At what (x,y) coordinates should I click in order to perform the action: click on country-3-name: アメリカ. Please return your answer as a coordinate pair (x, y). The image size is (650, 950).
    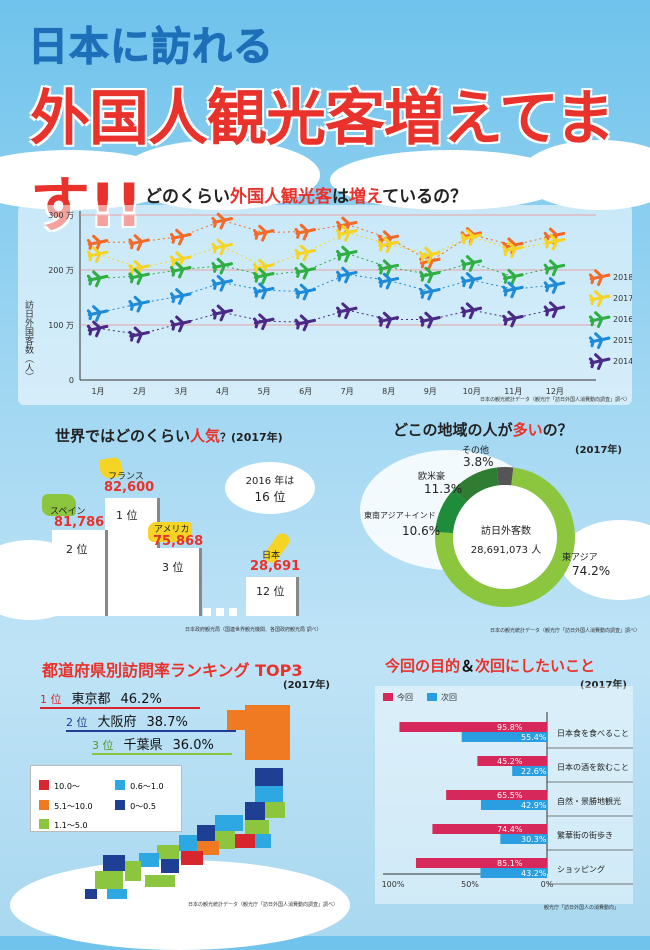
    Looking at the image, I should click on (172, 530).